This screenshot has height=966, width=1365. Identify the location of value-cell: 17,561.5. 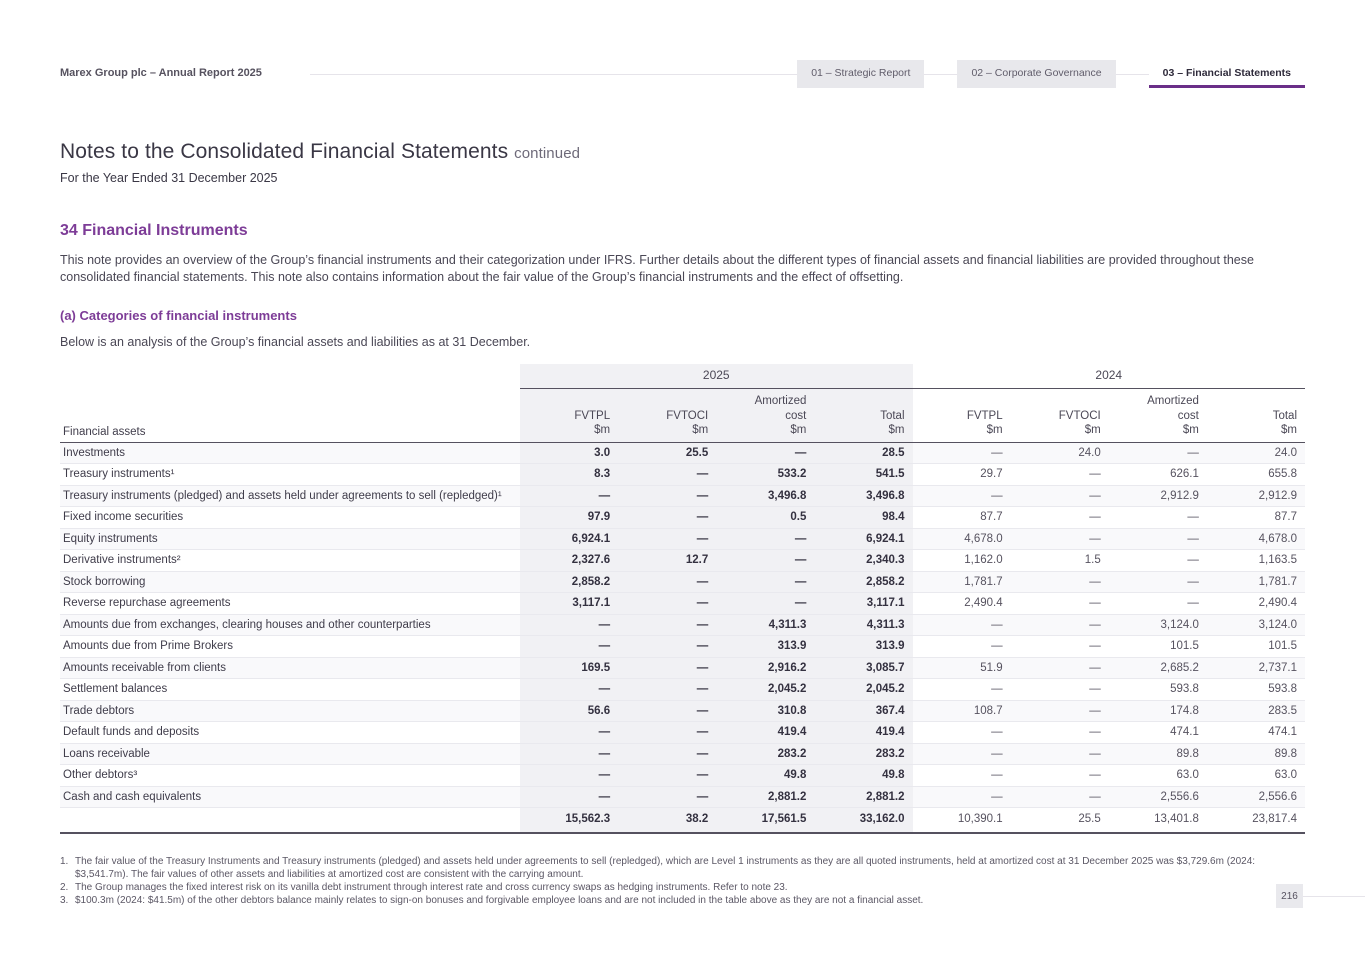
(765, 820).